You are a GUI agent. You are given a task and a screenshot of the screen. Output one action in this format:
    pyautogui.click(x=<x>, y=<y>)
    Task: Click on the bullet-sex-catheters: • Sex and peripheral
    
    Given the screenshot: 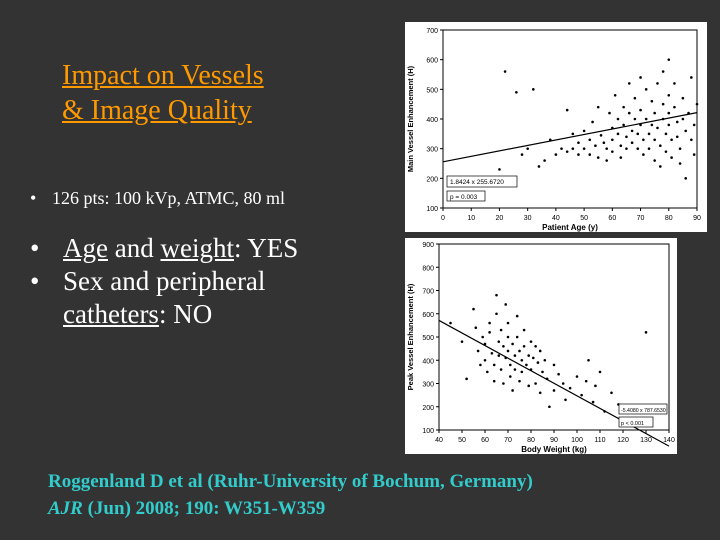 What is the action you would take?
    pyautogui.click(x=217, y=281)
    